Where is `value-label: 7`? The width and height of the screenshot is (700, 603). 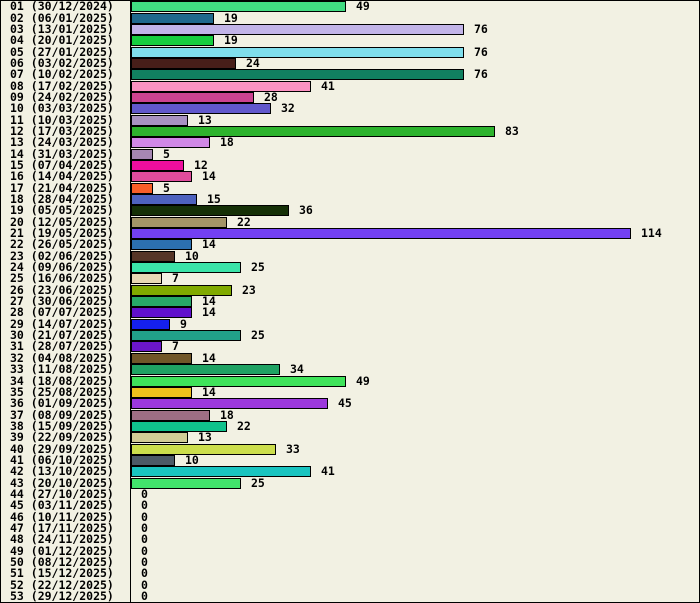 value-label: 7 is located at coordinates (175, 346).